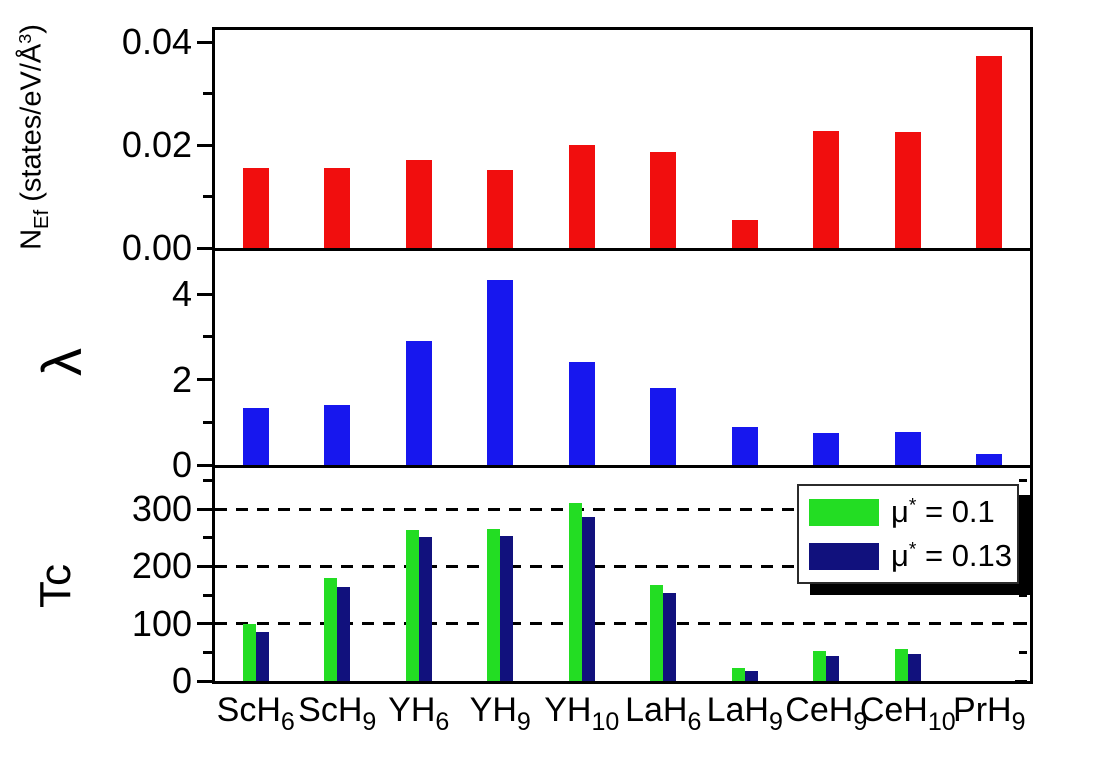 The image size is (1100, 766). I want to click on bar-tc-series0-LaH6, so click(657, 632).